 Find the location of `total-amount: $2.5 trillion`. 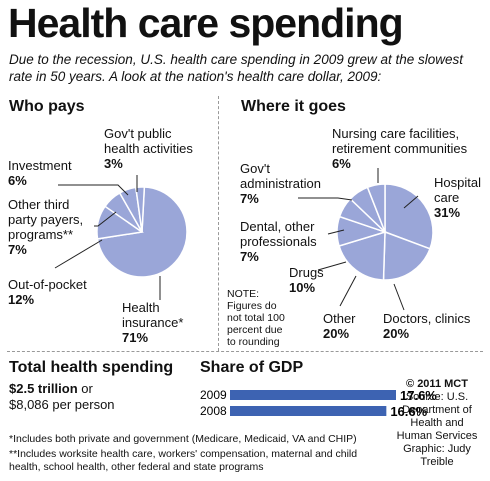

total-amount: $2.5 trillion is located at coordinates (43, 388).